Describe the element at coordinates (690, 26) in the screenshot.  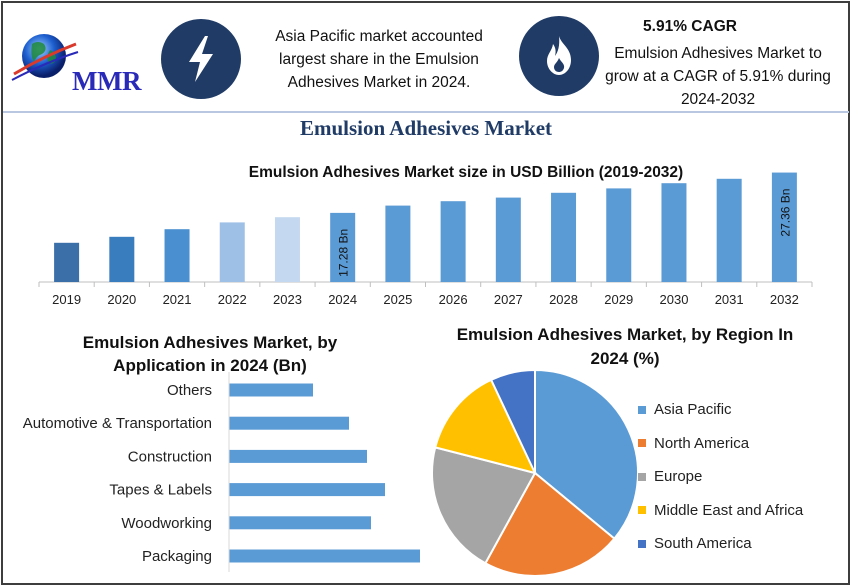
I see `cagr-title: 5.91% CAGR` at that location.